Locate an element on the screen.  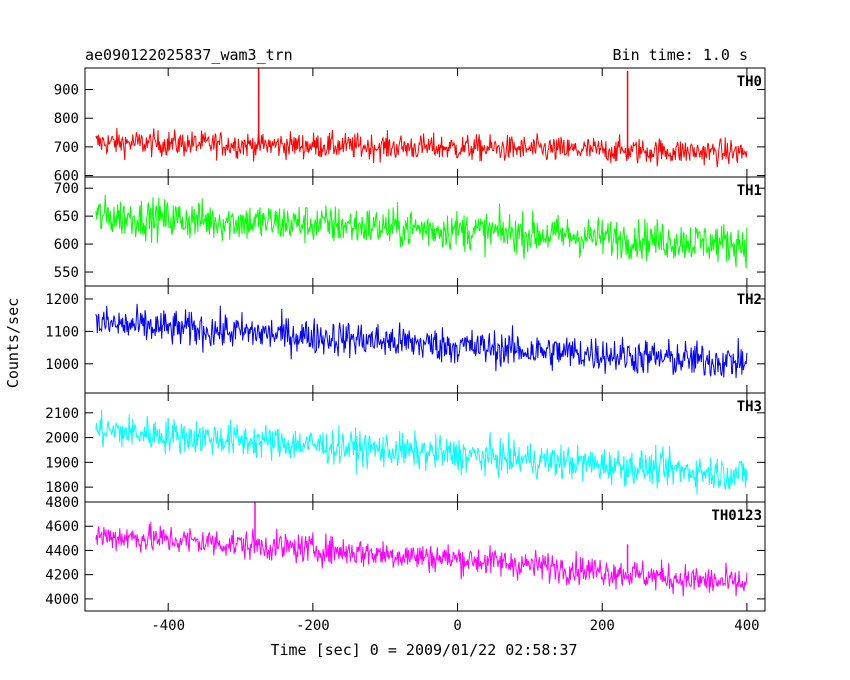
panel-label: TH2 is located at coordinates (749, 300).